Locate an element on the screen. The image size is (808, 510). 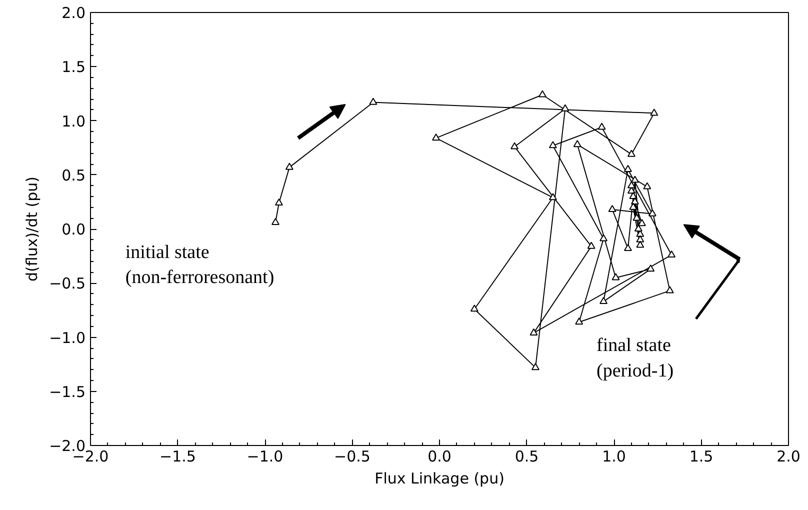
x-tick-label: −0.5 is located at coordinates (352, 457).